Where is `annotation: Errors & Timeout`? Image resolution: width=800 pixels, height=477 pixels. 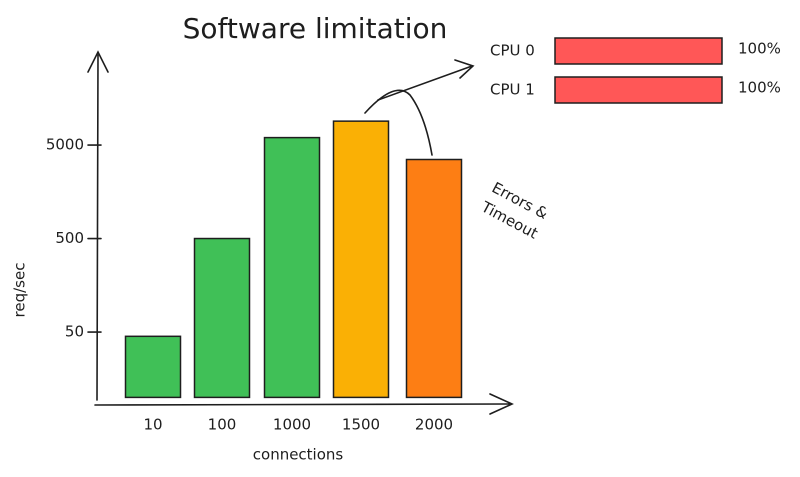 annotation: Errors & Timeout is located at coordinates (514, 211).